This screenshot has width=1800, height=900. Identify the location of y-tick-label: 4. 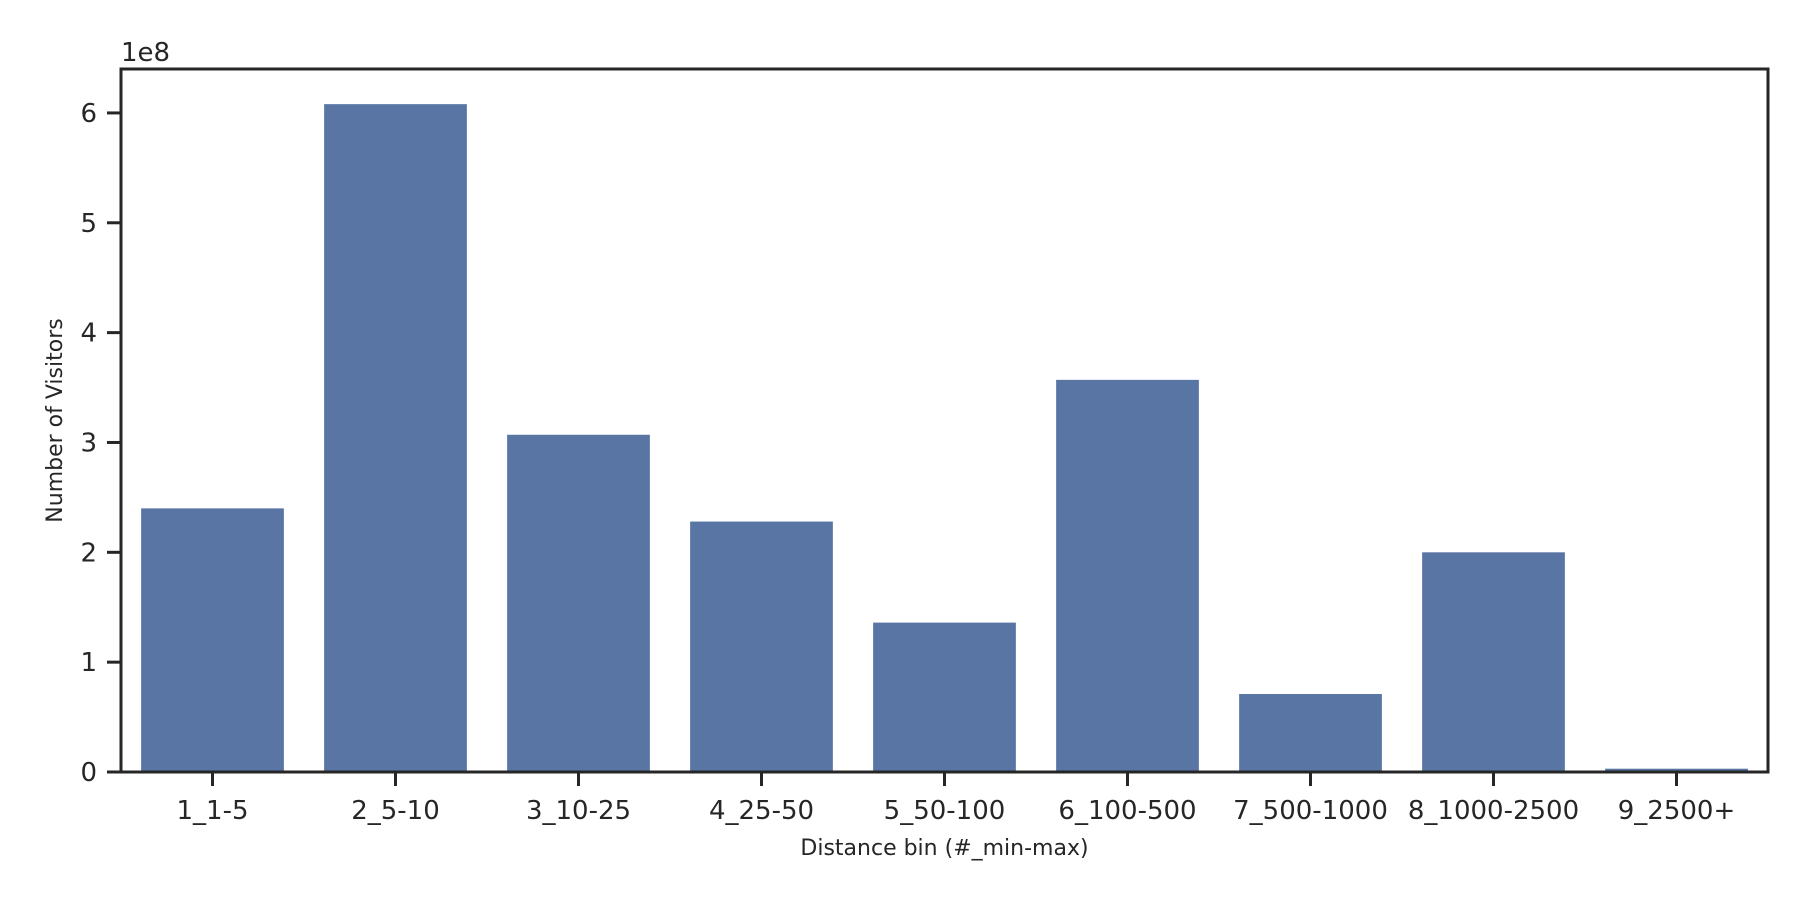
(88, 334).